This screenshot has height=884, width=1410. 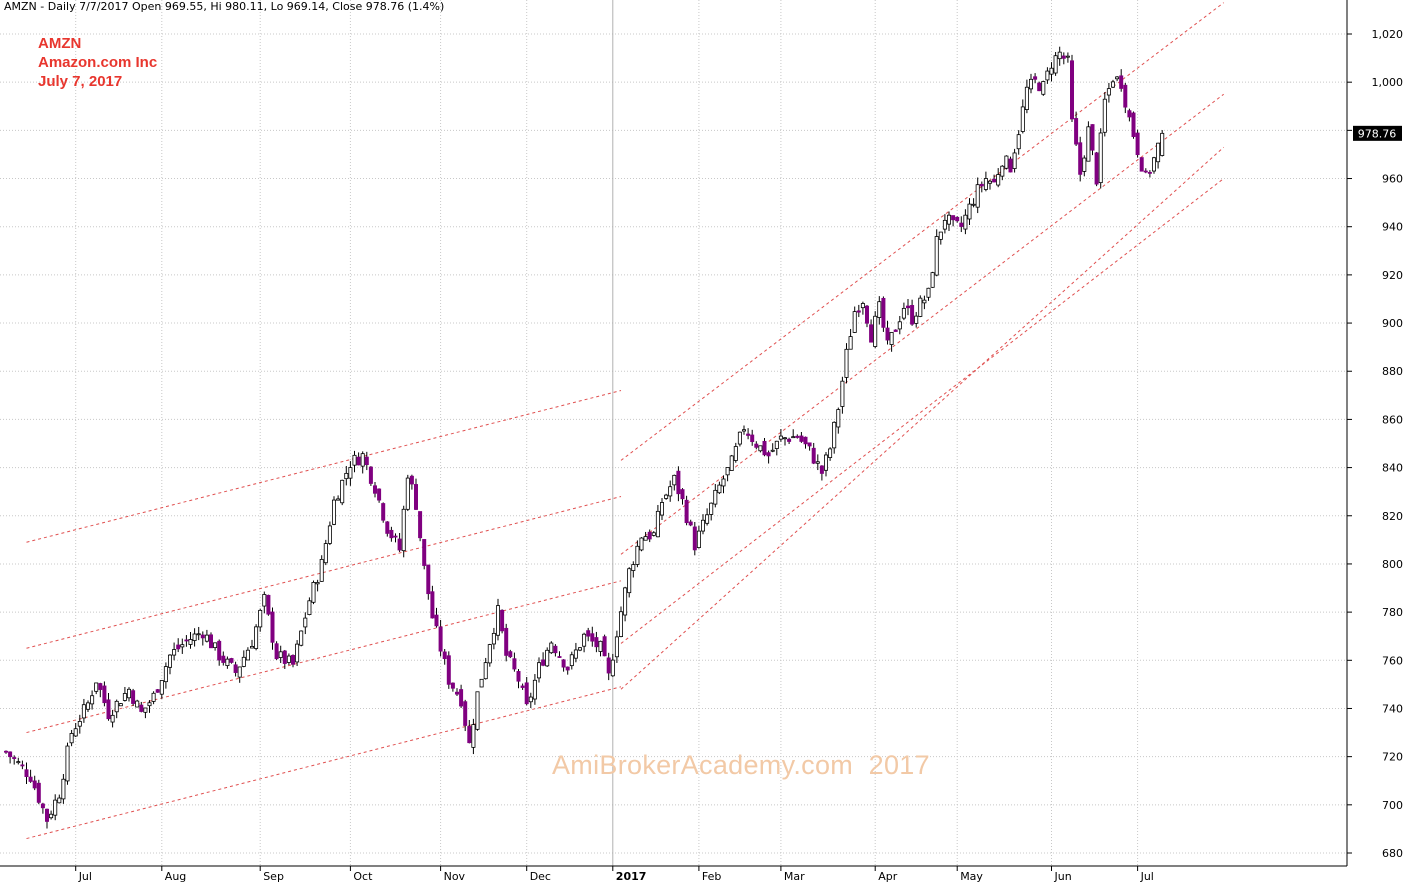 I want to click on x-tick-label: Apr, so click(x=888, y=876).